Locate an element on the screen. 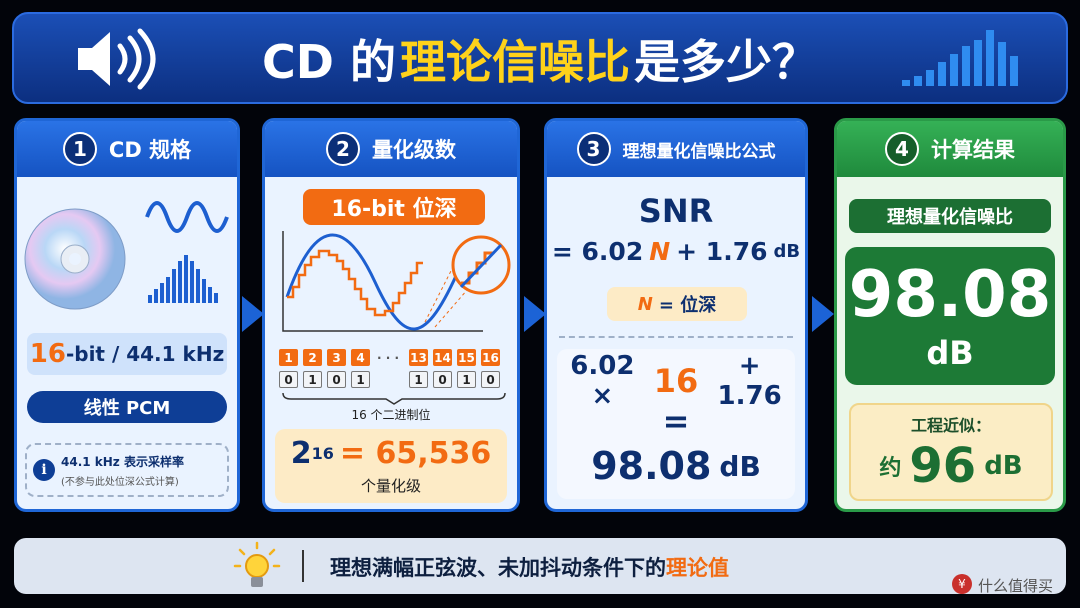 The height and width of the screenshot is (608, 1080). level-bars is located at coordinates (960, 58).